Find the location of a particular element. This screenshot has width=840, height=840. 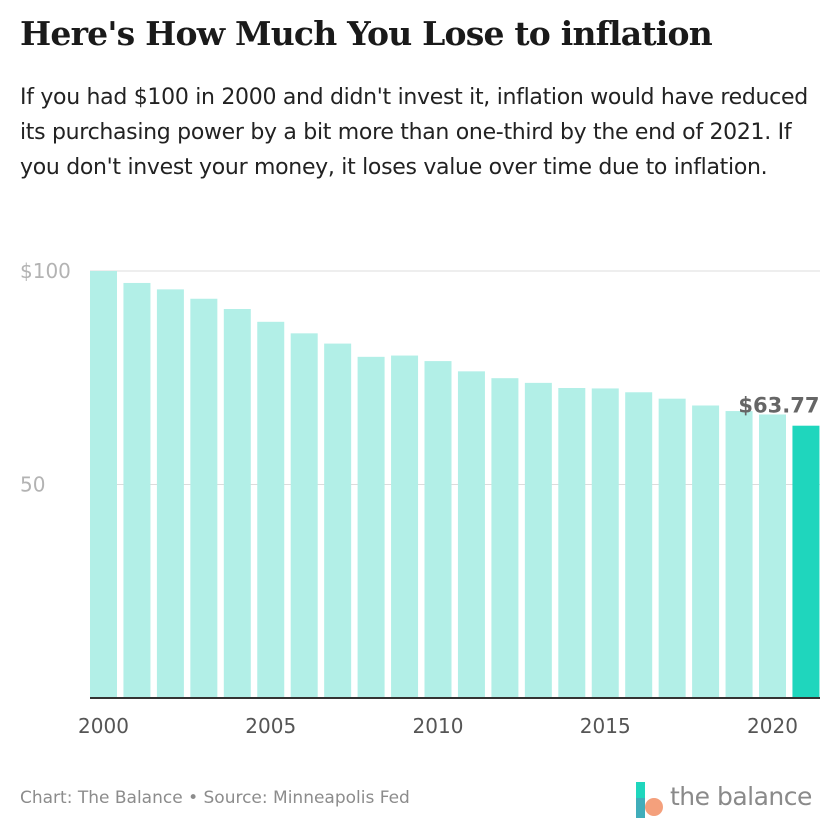

logo-circle-shape is located at coordinates (654, 807).